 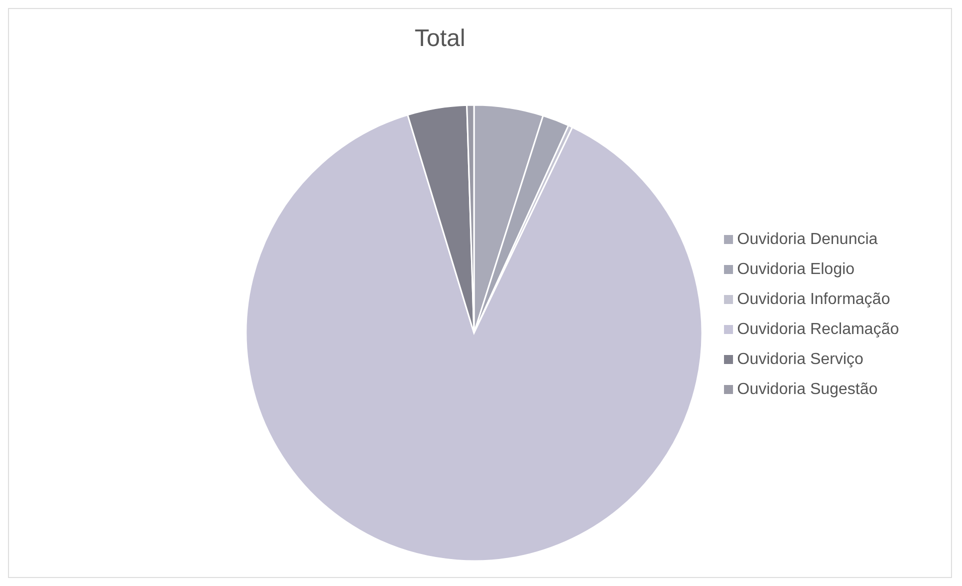 I want to click on legend-label: Ouvidoria Informação, so click(x=813, y=299).